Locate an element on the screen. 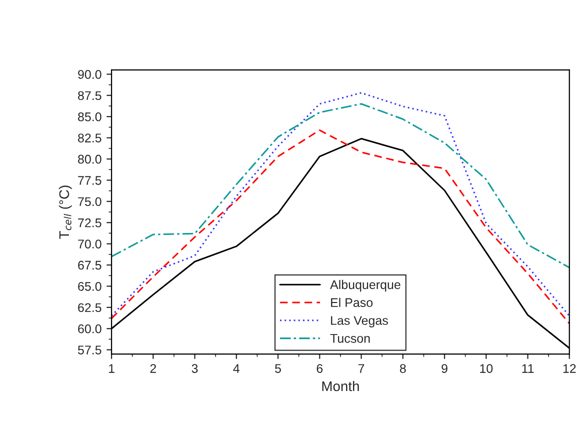 Image resolution: width=587 pixels, height=424 pixels. x-tick-label: 3 is located at coordinates (195, 368).